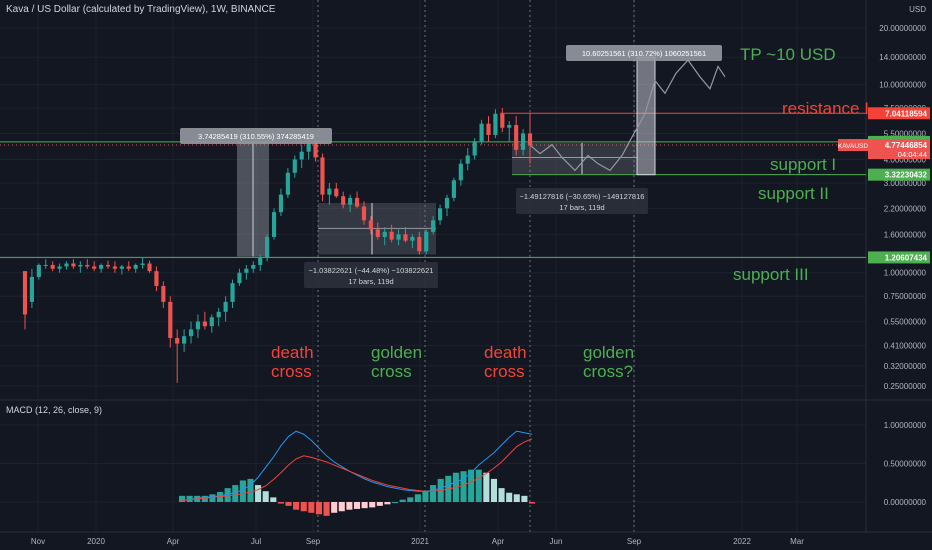 Image resolution: width=932 pixels, height=550 pixels. Describe the element at coordinates (905, 346) in the screenshot. I see `price-tick-label: 0.41000000` at that location.